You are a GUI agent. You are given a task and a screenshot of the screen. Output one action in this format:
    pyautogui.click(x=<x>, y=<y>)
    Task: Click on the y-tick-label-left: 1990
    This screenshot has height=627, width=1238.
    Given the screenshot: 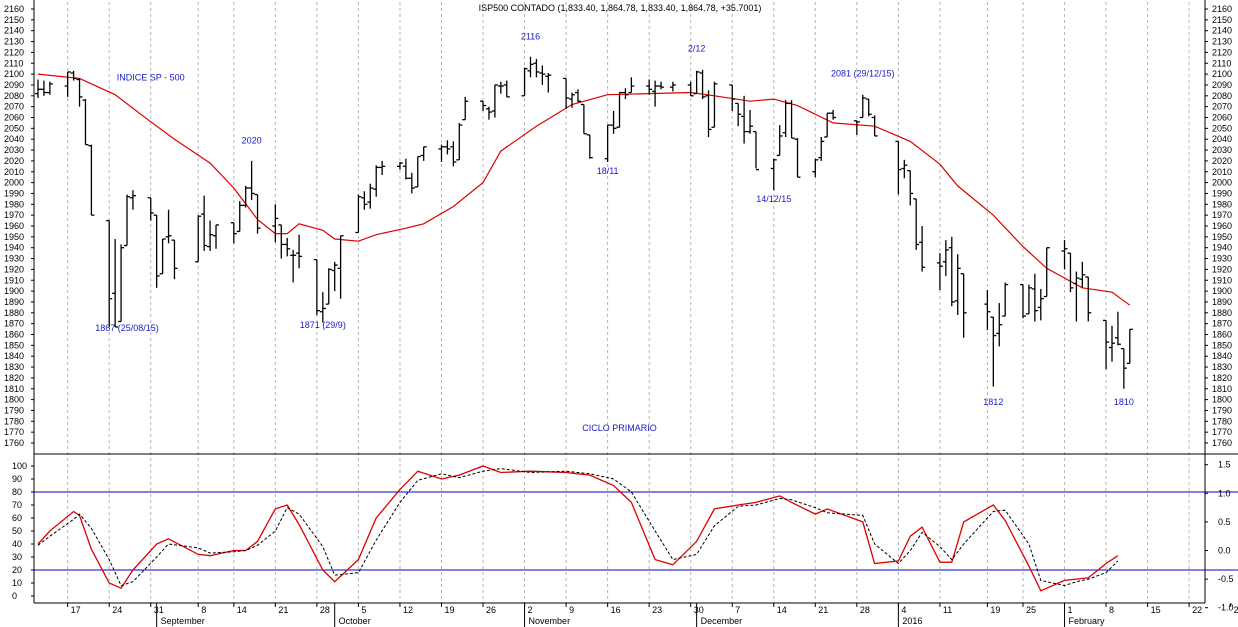 What is the action you would take?
    pyautogui.click(x=14, y=193)
    